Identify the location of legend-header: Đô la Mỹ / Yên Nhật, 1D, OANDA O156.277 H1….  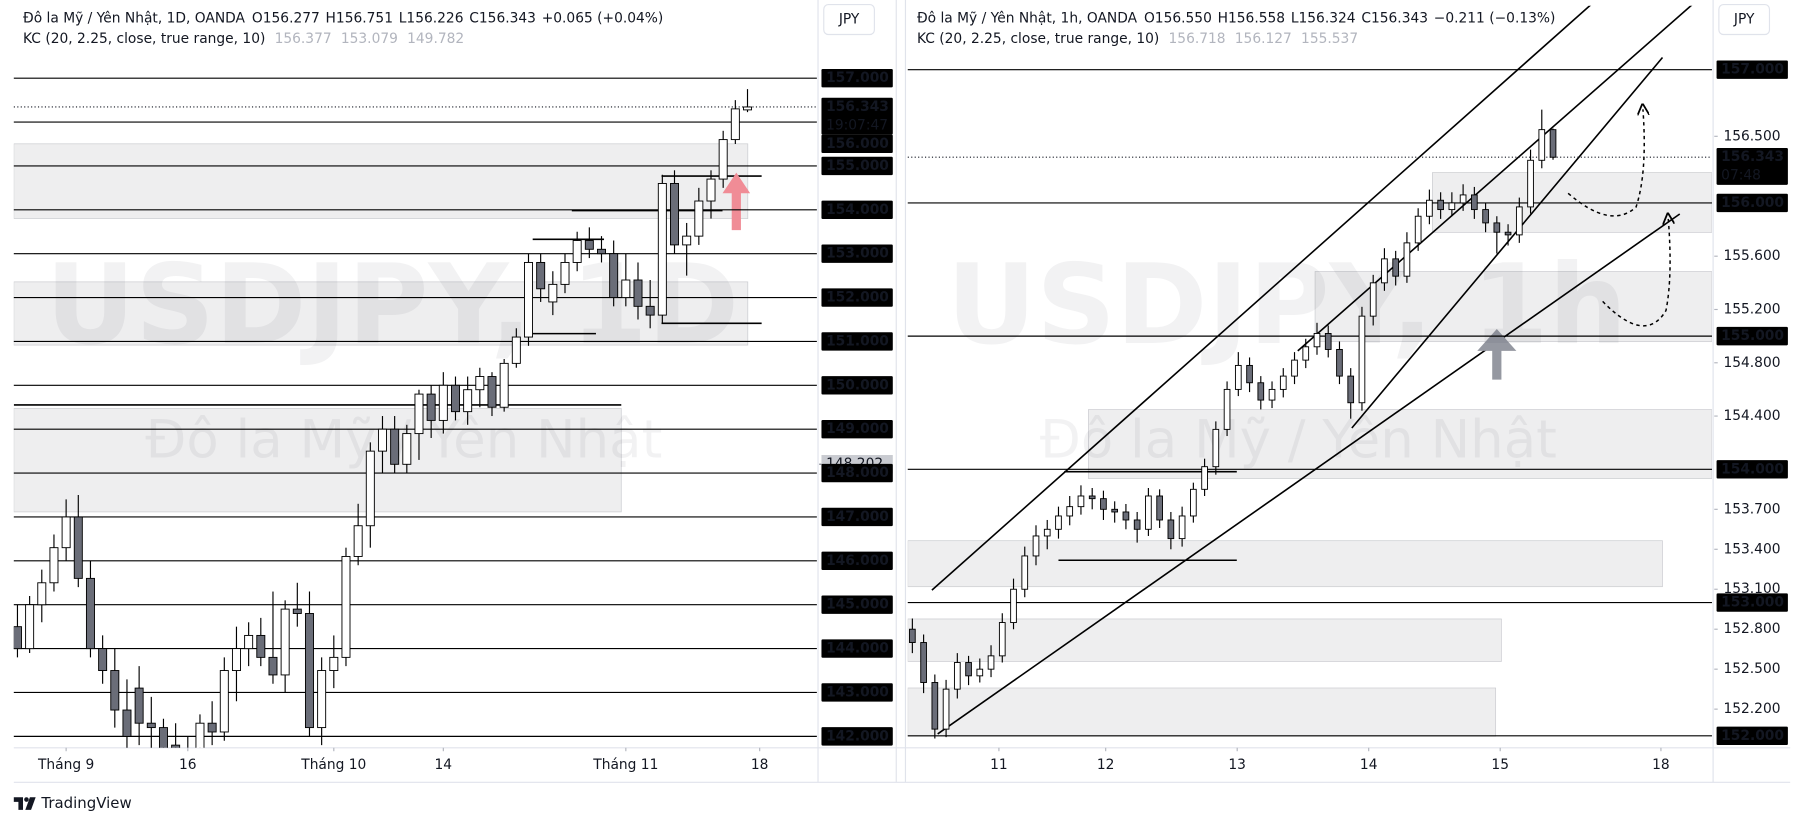
(343, 18).